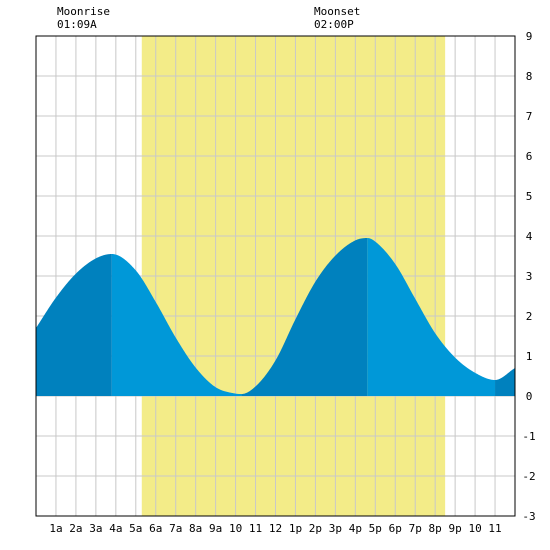 Image resolution: width=550 pixels, height=550 pixels. Describe the element at coordinates (155, 528) in the screenshot. I see `x-tick-label: 6a` at that location.